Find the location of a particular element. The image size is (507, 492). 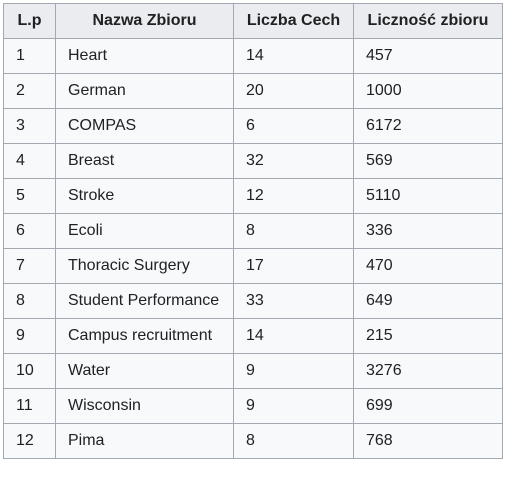

row-index-cell: 2 is located at coordinates (29, 91).